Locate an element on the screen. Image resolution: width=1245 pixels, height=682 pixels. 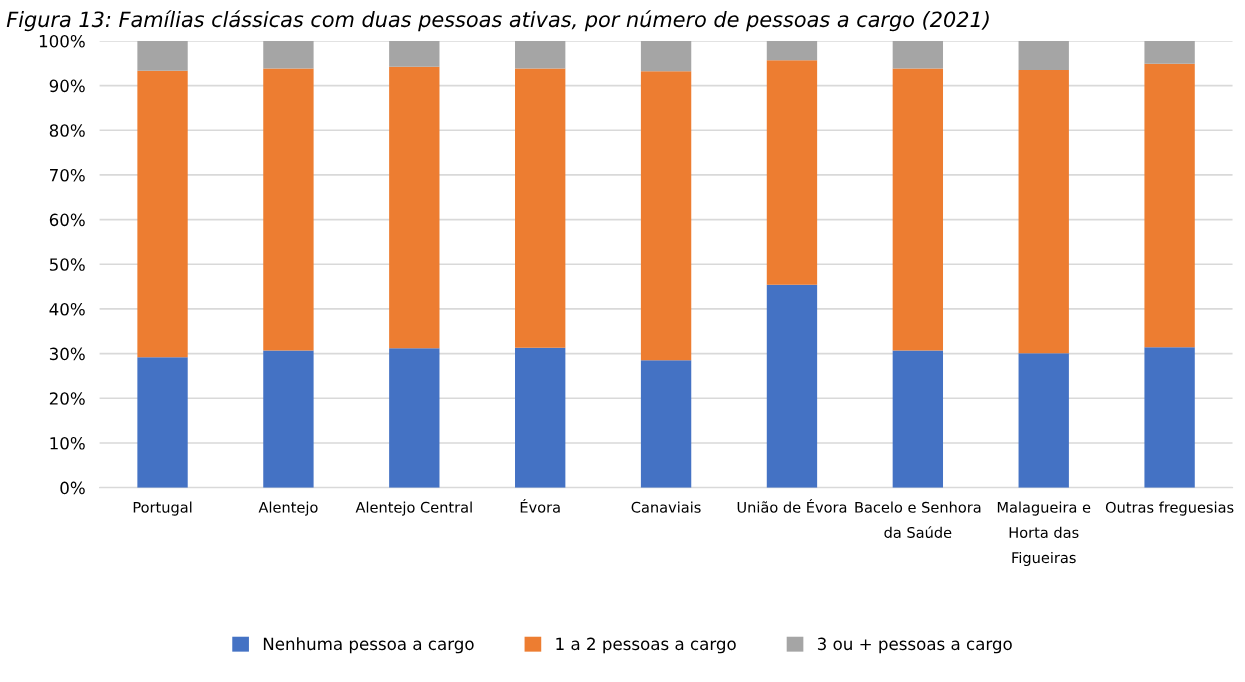
y-tick-label: 30% is located at coordinates (67, 354).